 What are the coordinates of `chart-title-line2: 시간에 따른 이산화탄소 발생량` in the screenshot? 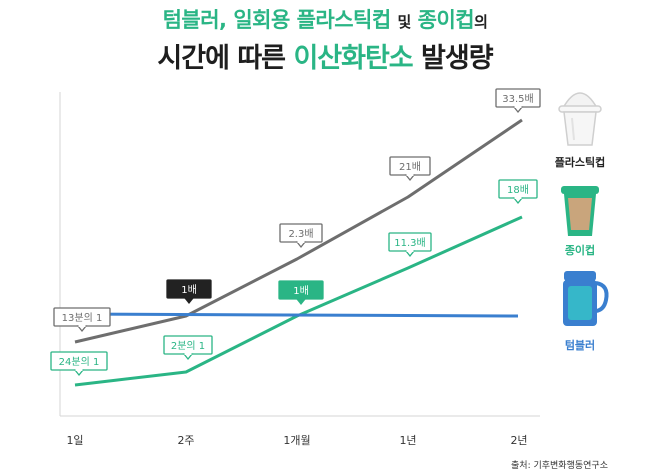 It's located at (325, 55).